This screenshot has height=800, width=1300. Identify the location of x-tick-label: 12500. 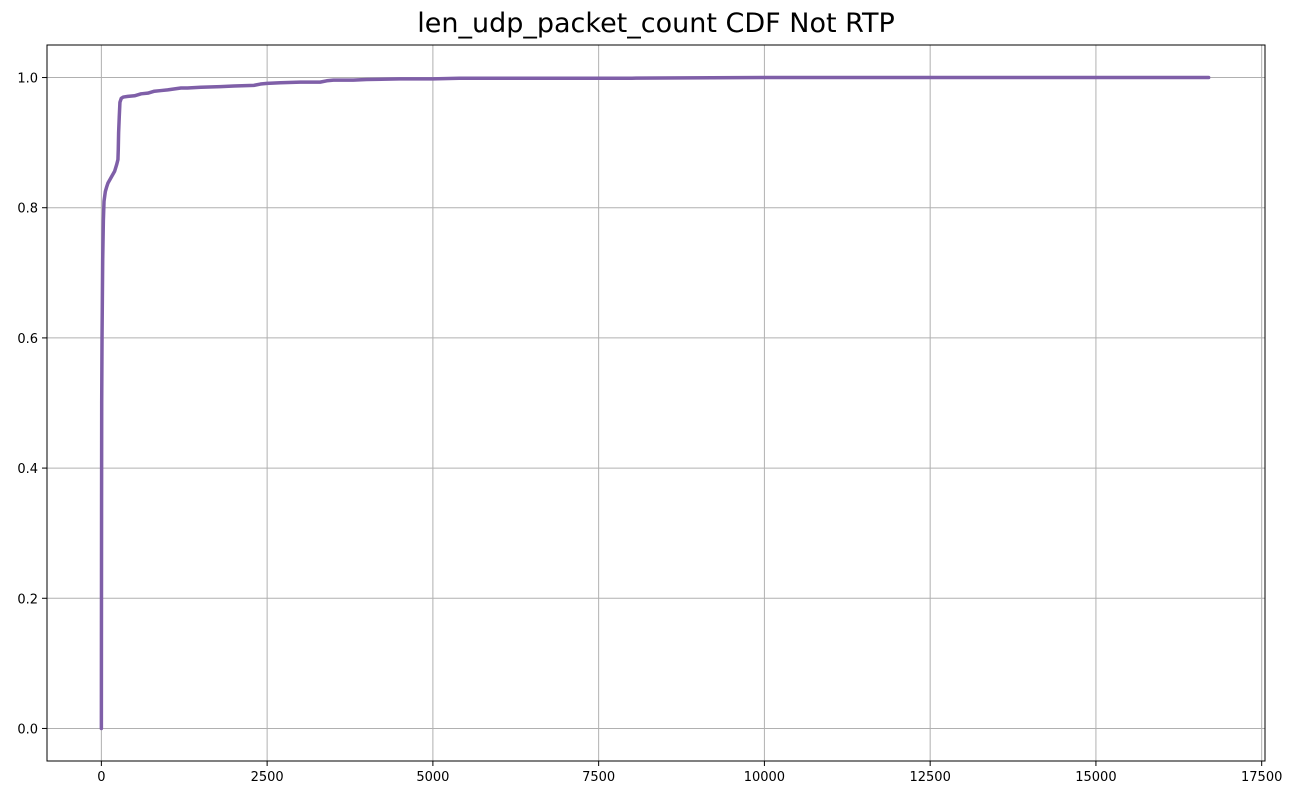
(929, 777).